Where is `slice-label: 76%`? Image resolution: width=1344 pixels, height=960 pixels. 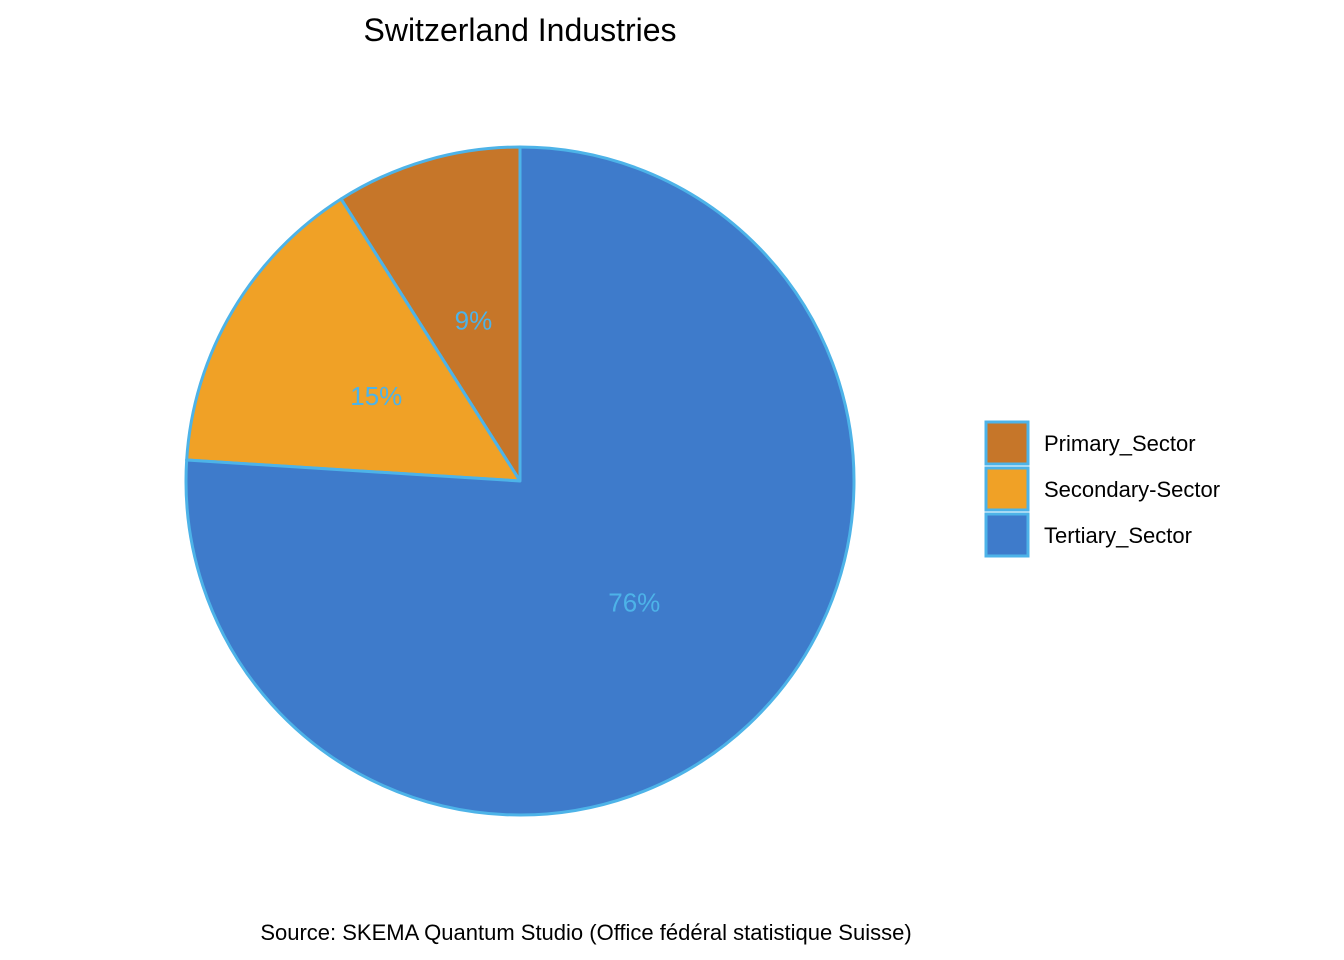
slice-label: 76% is located at coordinates (634, 603).